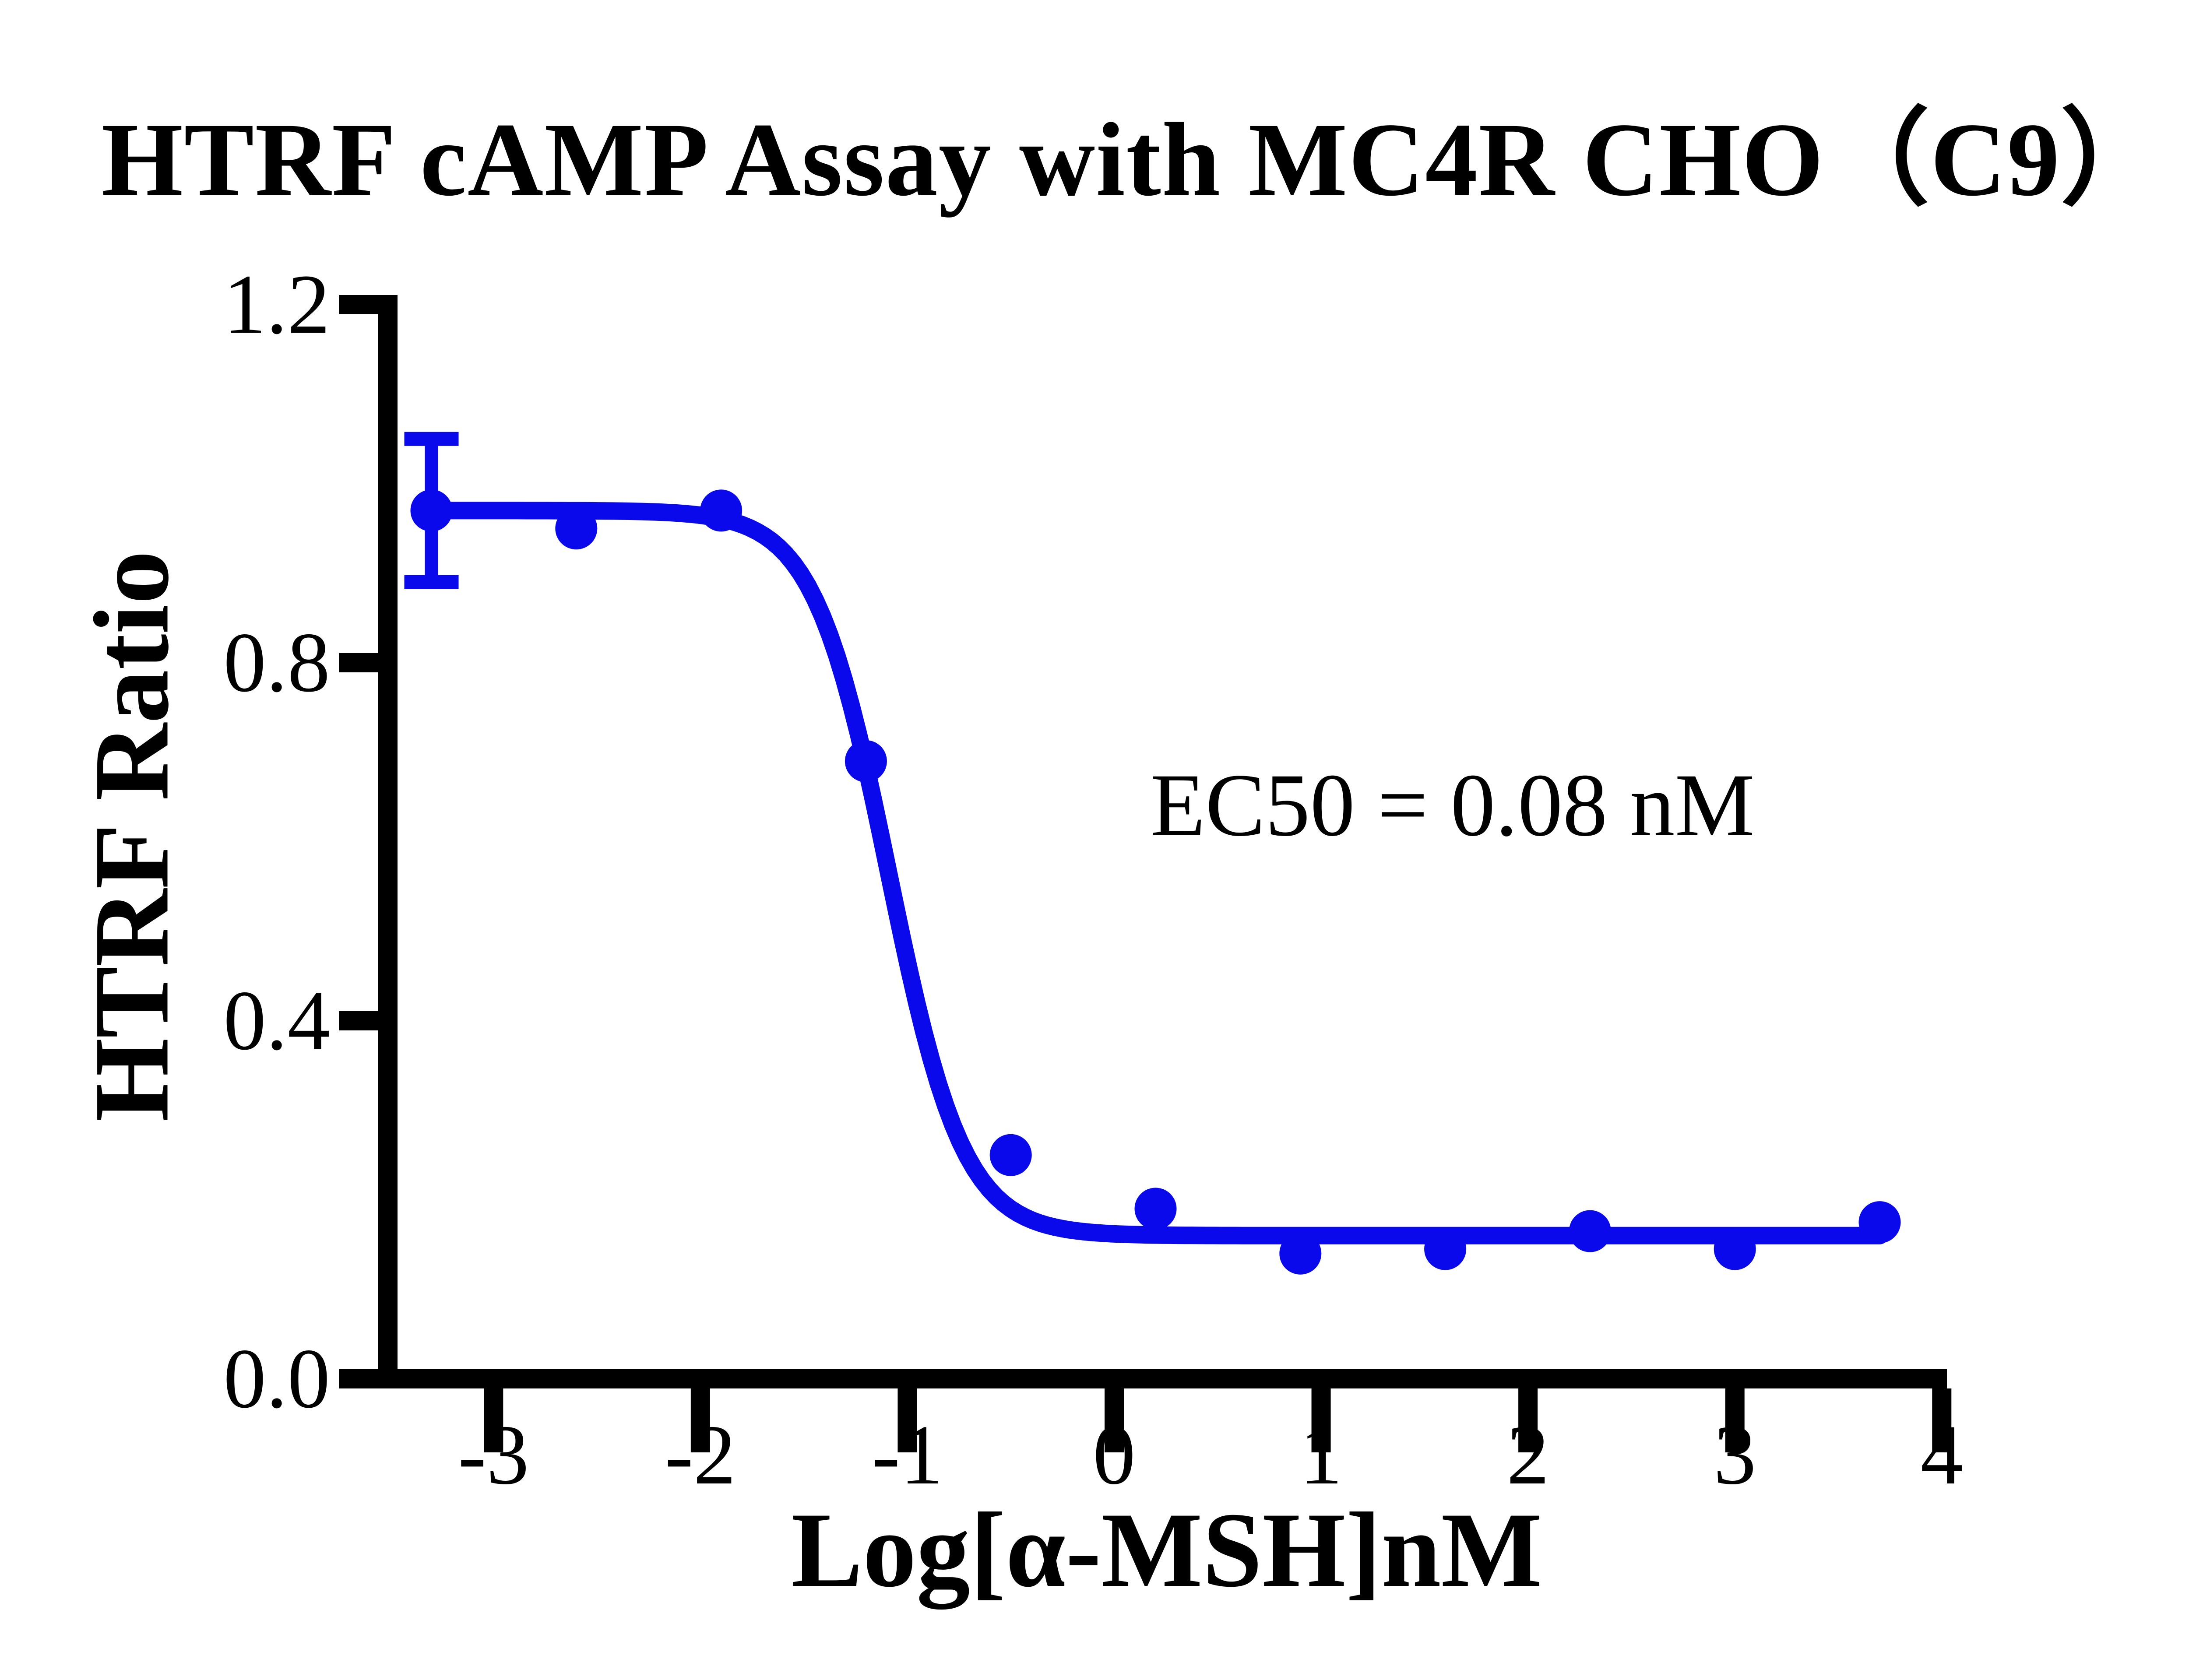  Describe the element at coordinates (277, 1020) in the screenshot. I see `y-tick-label: 0.4` at that location.